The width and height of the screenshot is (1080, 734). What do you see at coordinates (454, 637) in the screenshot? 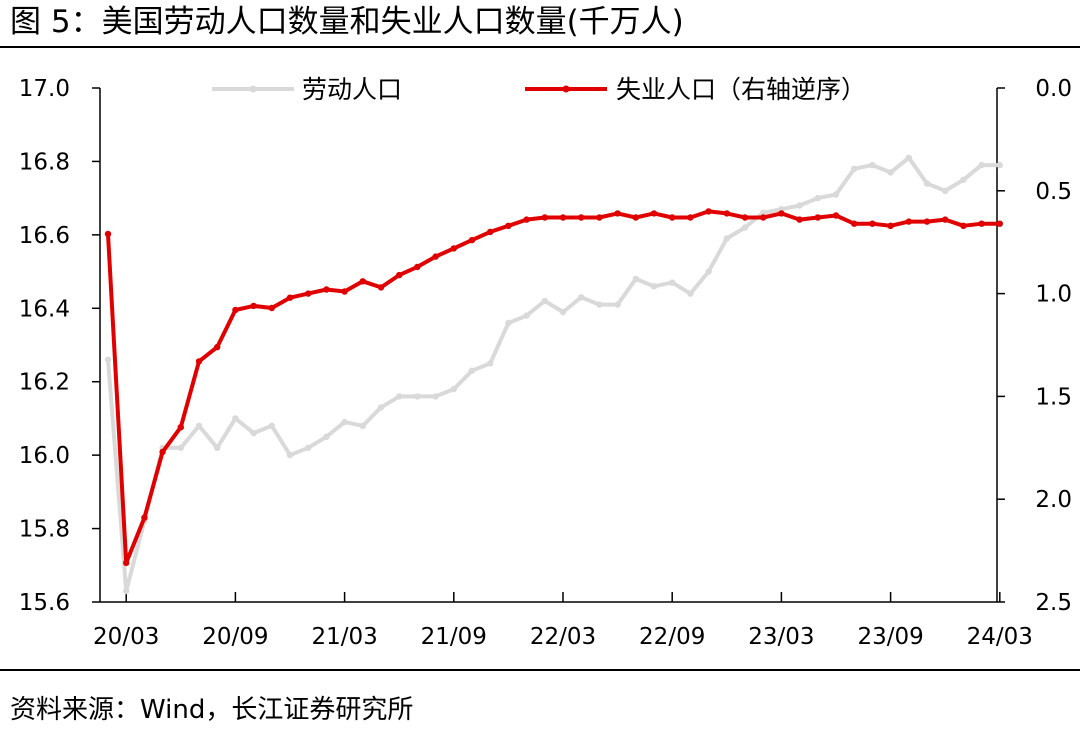
I see `x-tick-label: 21/09` at bounding box center [454, 637].